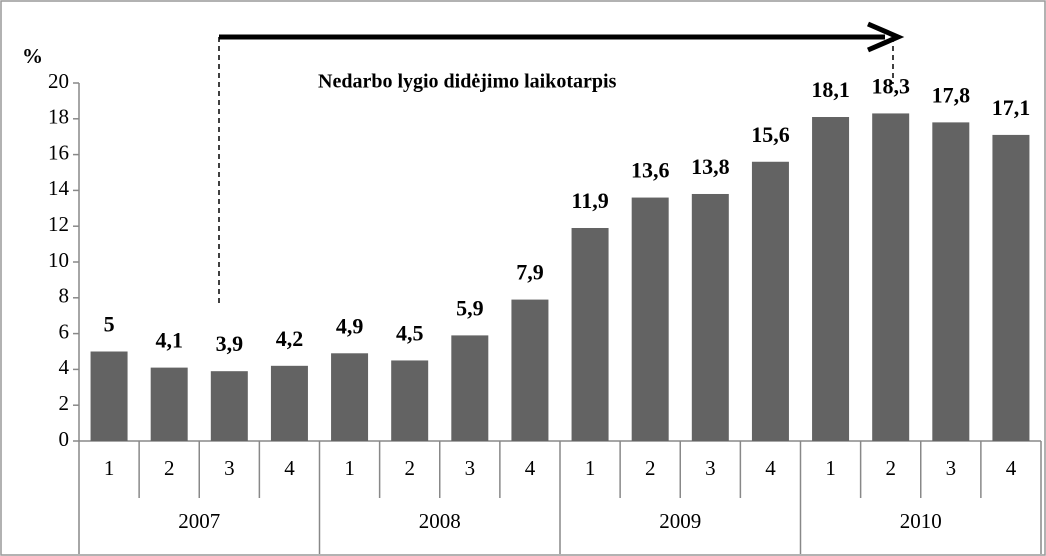 This screenshot has width=1046, height=556. What do you see at coordinates (109, 324) in the screenshot?
I see `data-label: 5` at bounding box center [109, 324].